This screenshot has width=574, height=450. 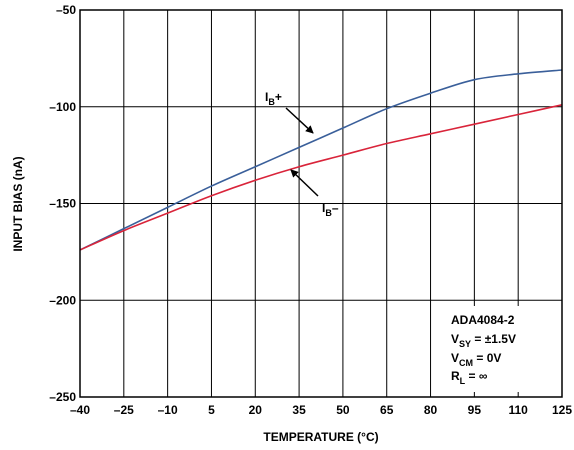 I want to click on condition-vcm-main: V, so click(x=455, y=358).